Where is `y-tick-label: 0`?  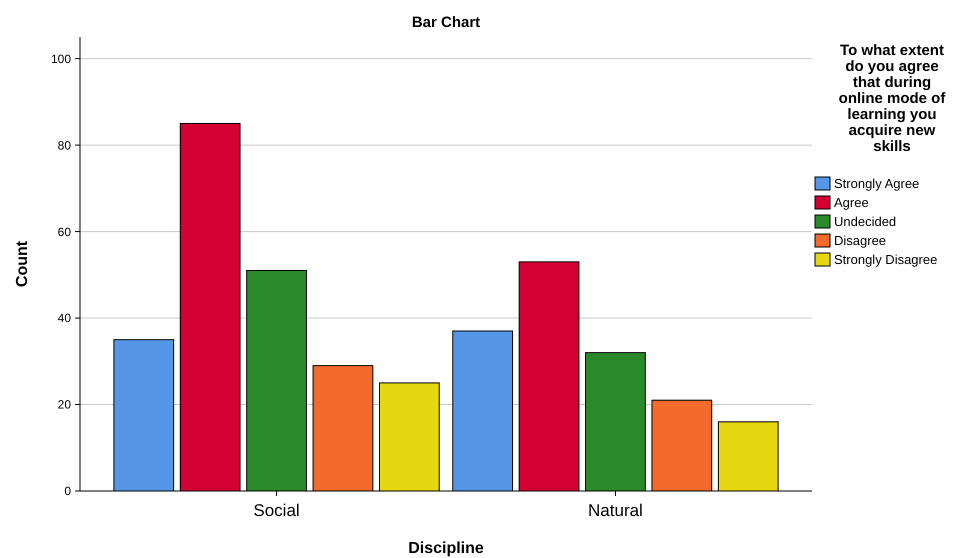 y-tick-label: 0 is located at coordinates (68, 491).